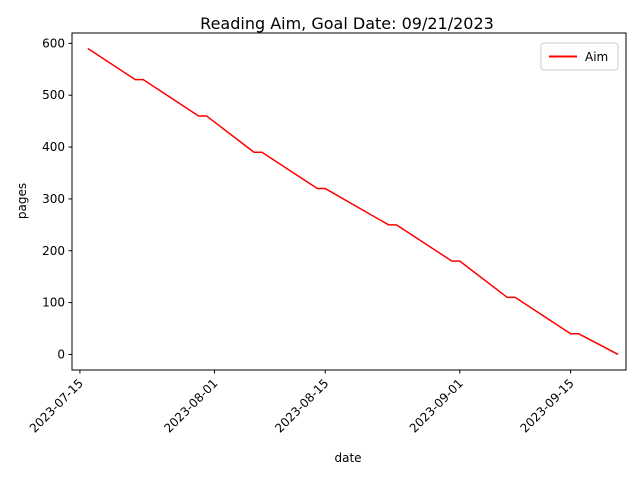  I want to click on x-tick-label: 2023-08-15, so click(301, 405).